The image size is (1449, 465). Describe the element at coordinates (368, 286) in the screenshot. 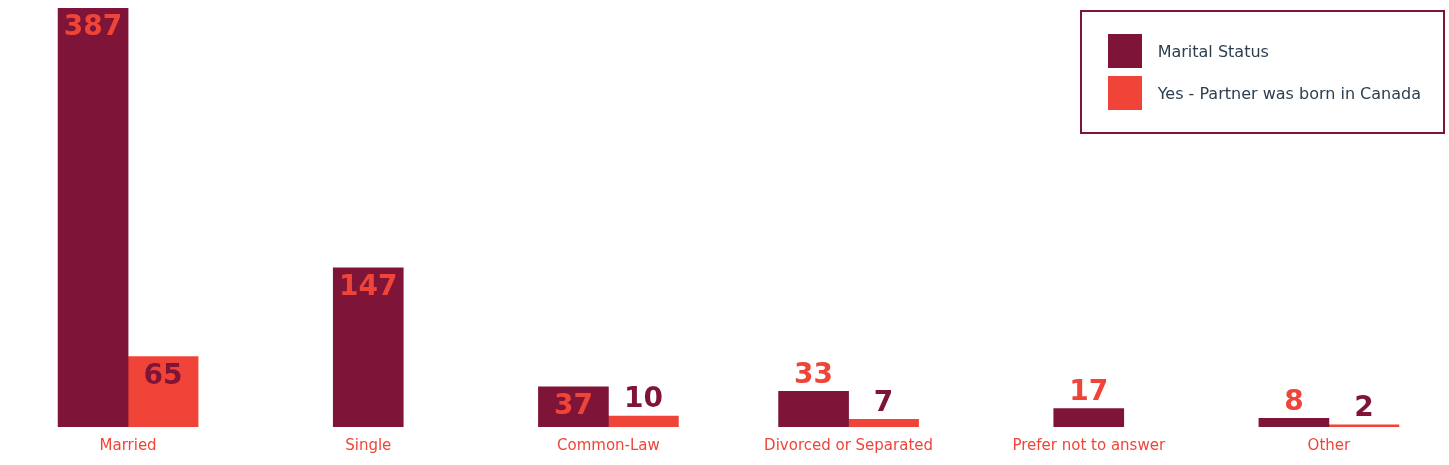

I see `data-label: 147` at that location.